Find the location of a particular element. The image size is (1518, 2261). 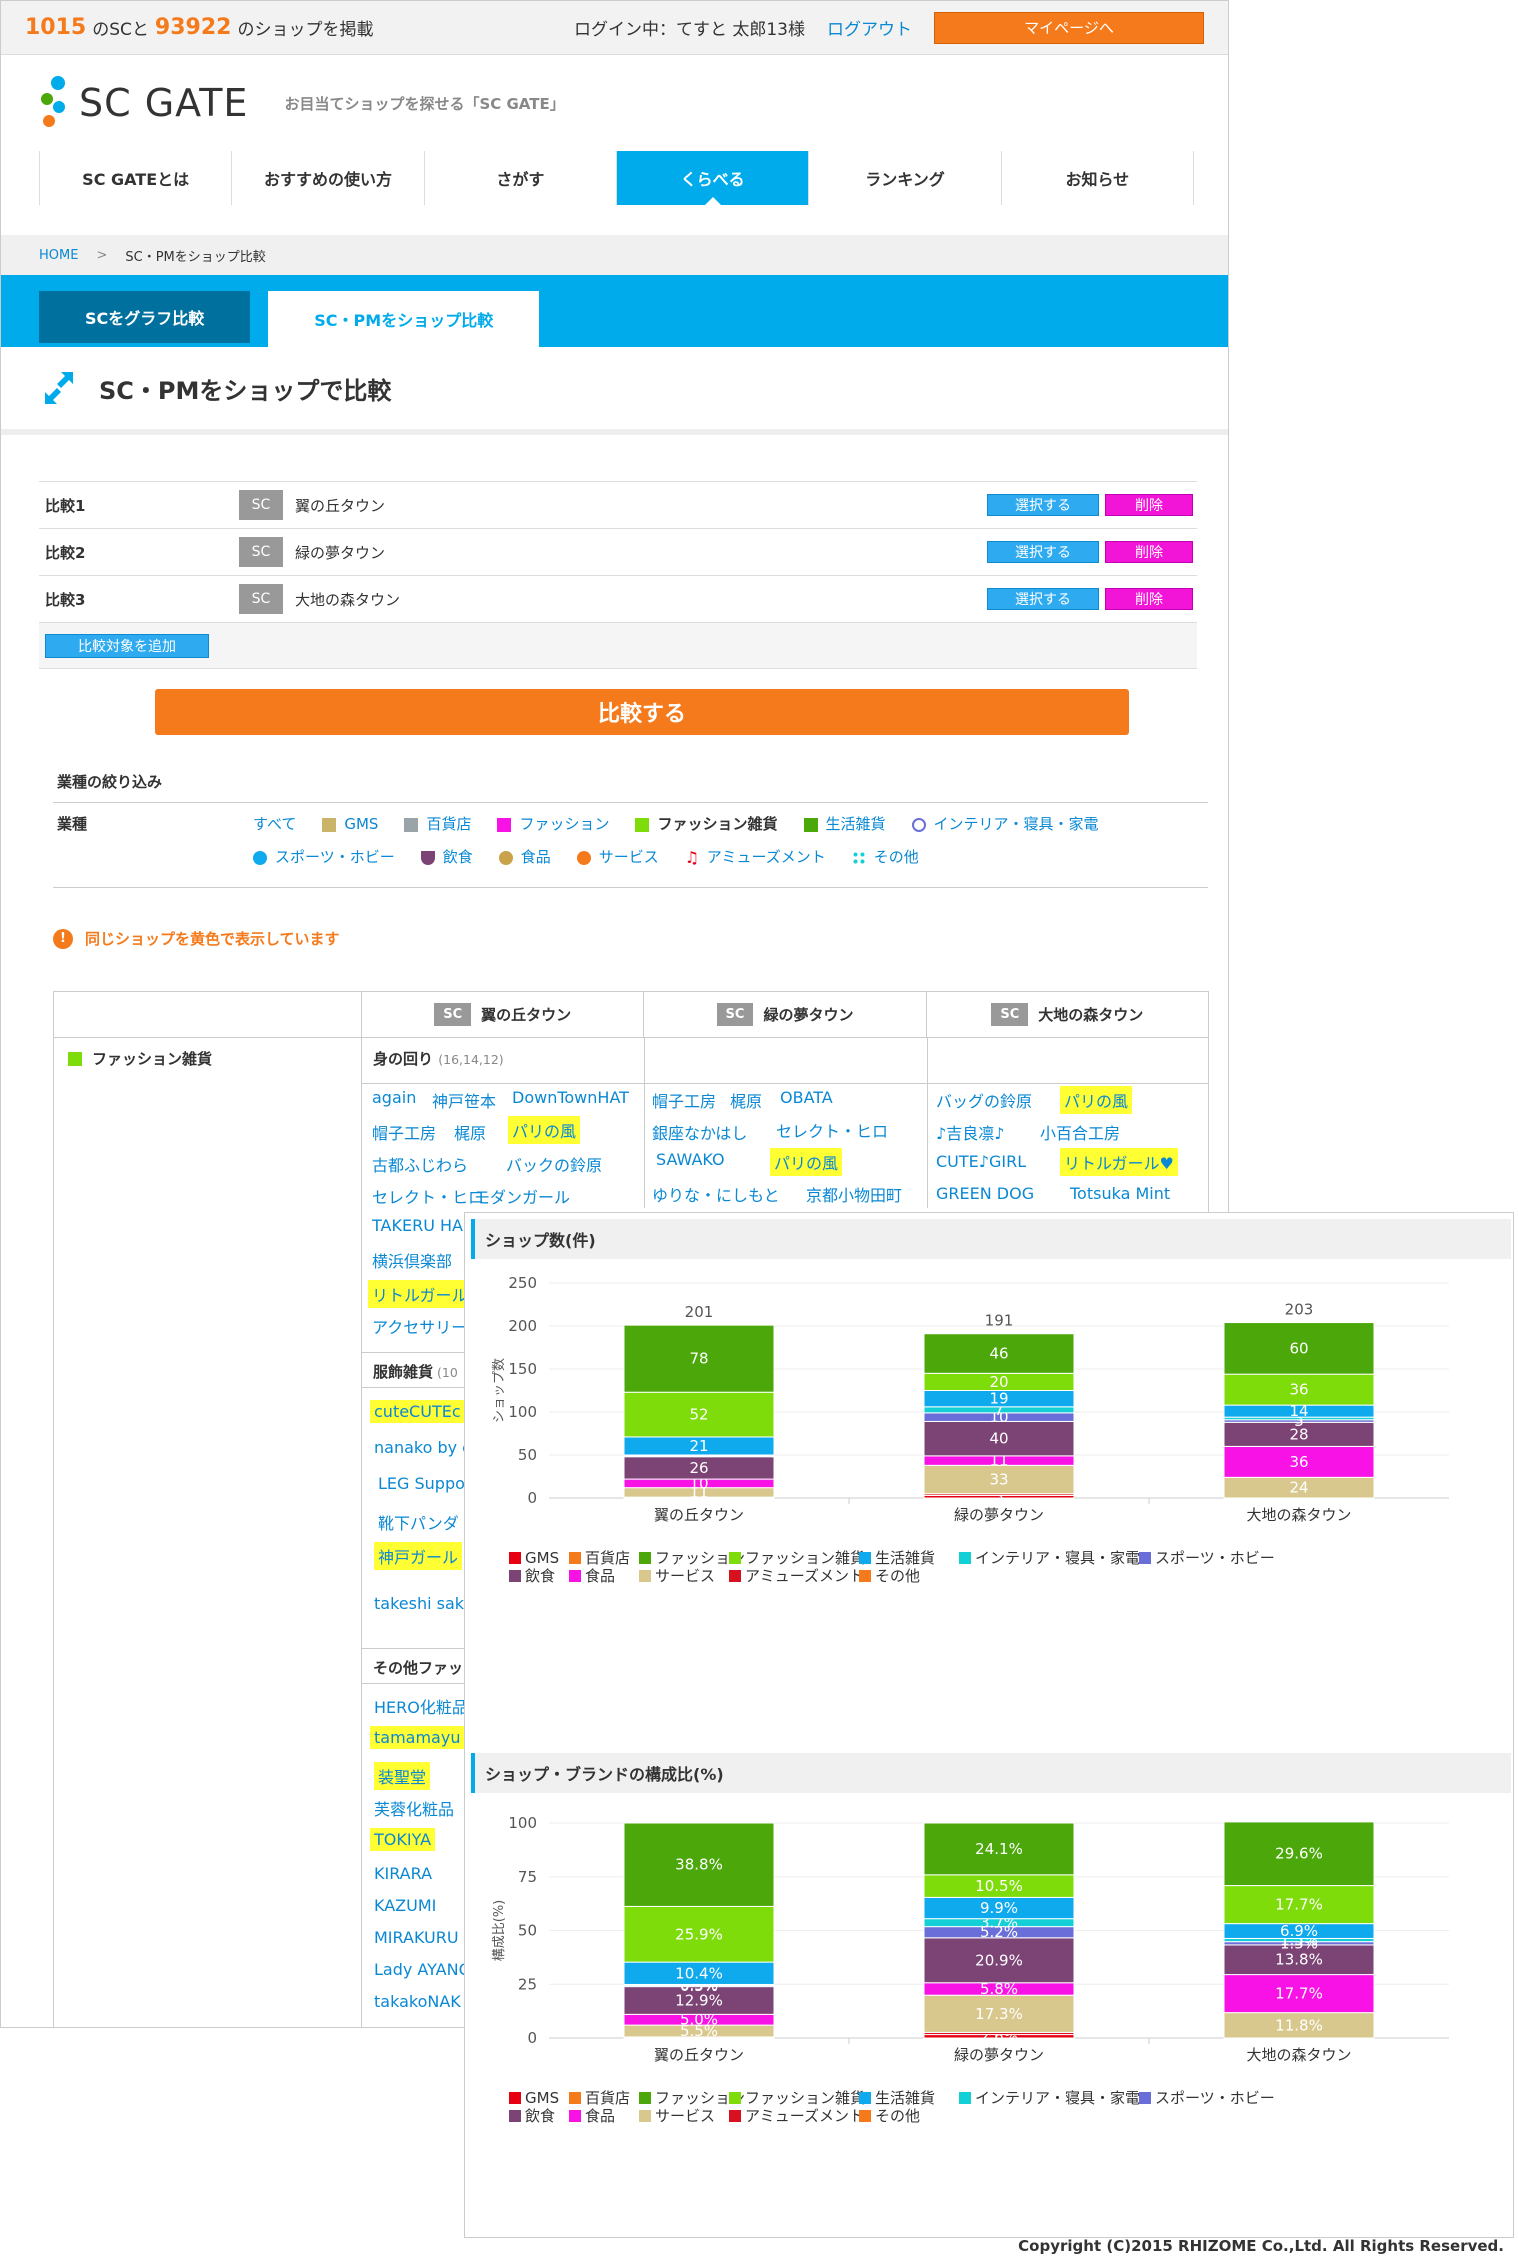

legend-label: 食品 is located at coordinates (600, 2116).